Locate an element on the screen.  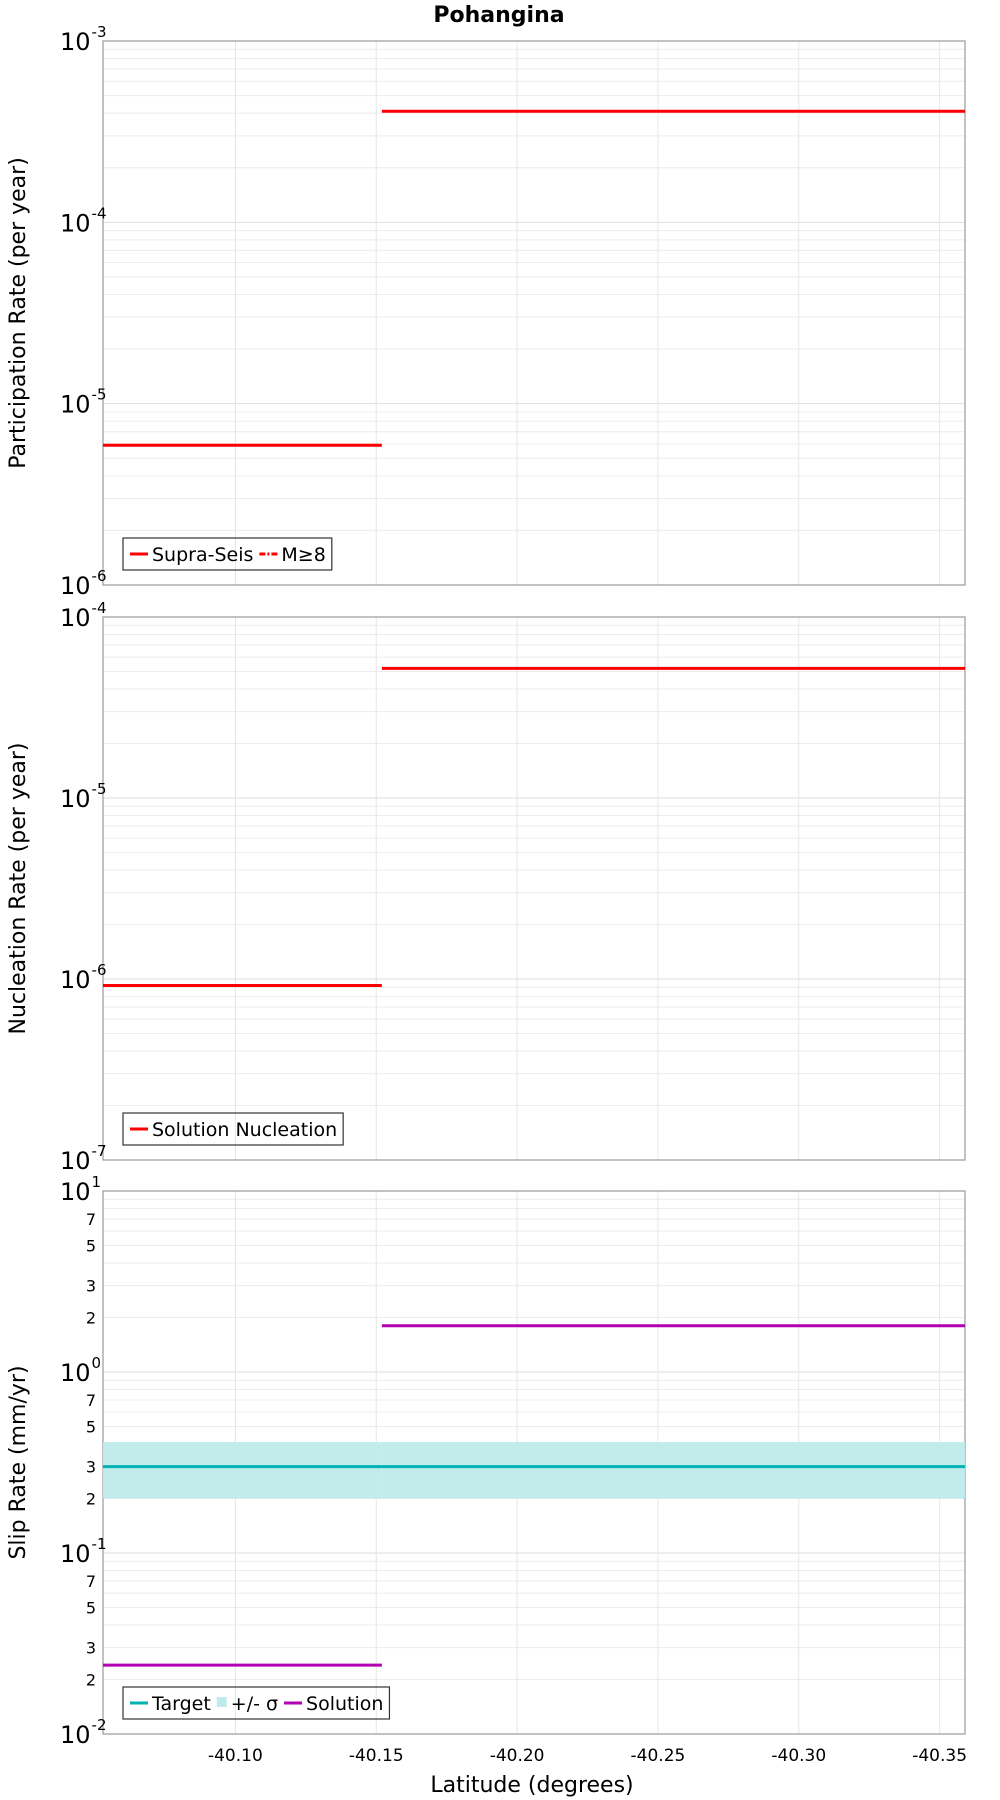
y-tick-label: 10⁻¹ is located at coordinates (83, 1551).